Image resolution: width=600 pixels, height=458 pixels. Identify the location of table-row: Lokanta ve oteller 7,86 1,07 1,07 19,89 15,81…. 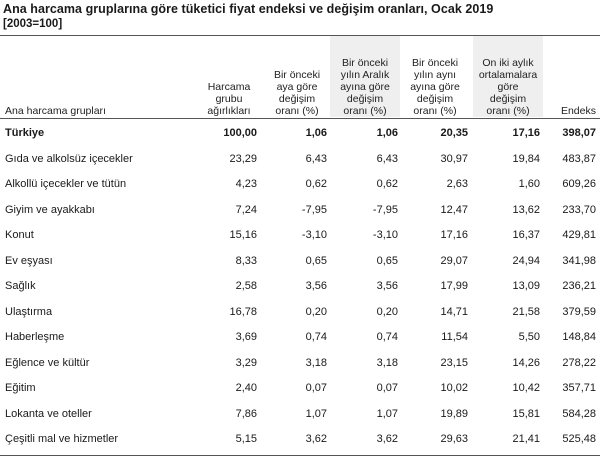
(300, 414).